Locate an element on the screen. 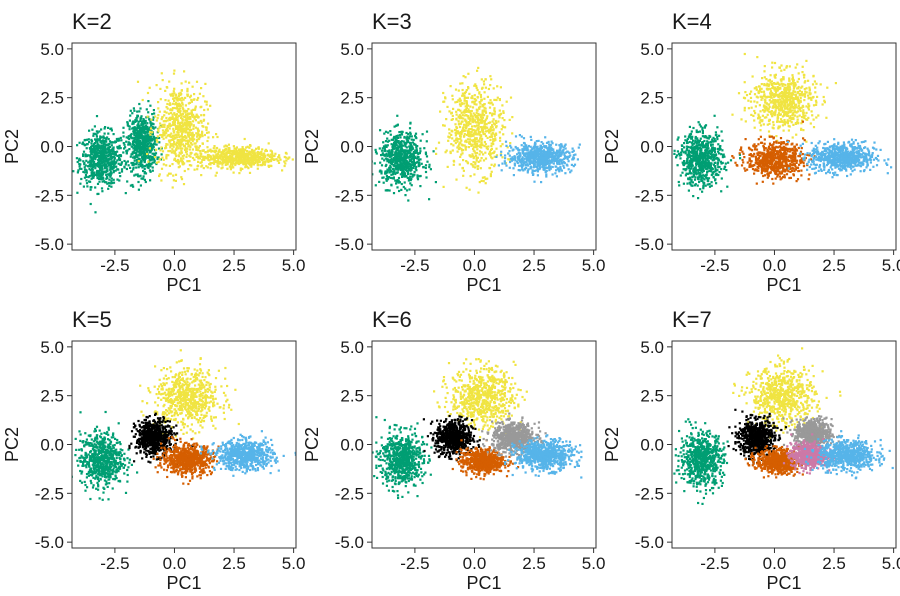 The image size is (900, 596). scatter-points is located at coordinates (183, 141).